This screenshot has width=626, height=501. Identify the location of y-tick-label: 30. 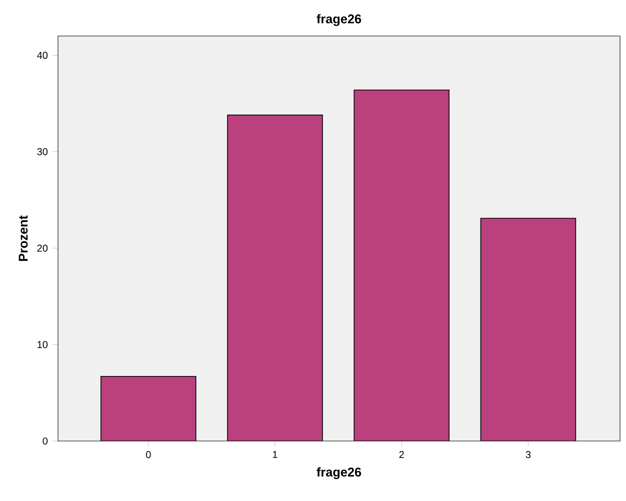
(42, 152).